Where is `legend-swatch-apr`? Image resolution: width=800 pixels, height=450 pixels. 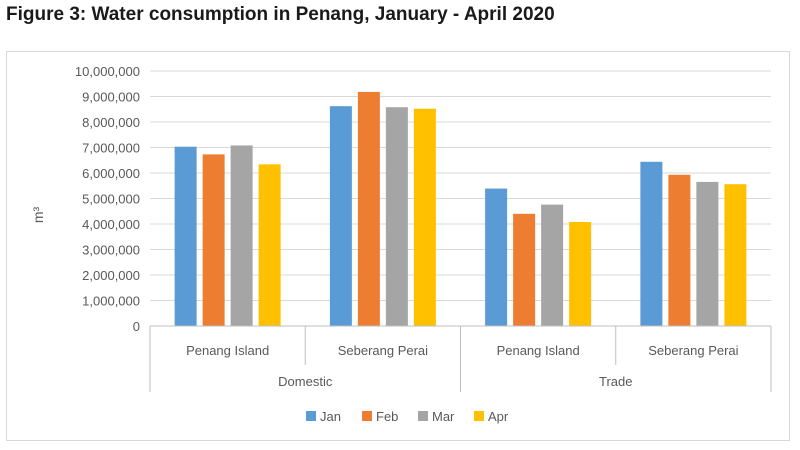 legend-swatch-apr is located at coordinates (479, 416).